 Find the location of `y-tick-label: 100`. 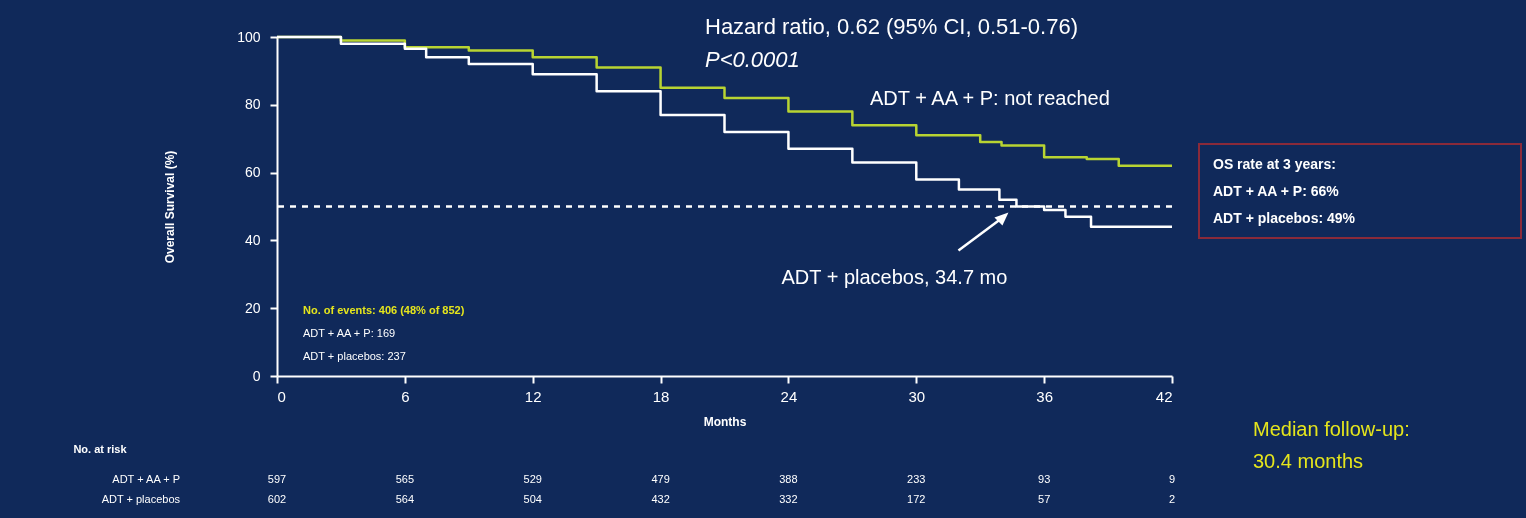

y-tick-label: 100 is located at coordinates (249, 36).